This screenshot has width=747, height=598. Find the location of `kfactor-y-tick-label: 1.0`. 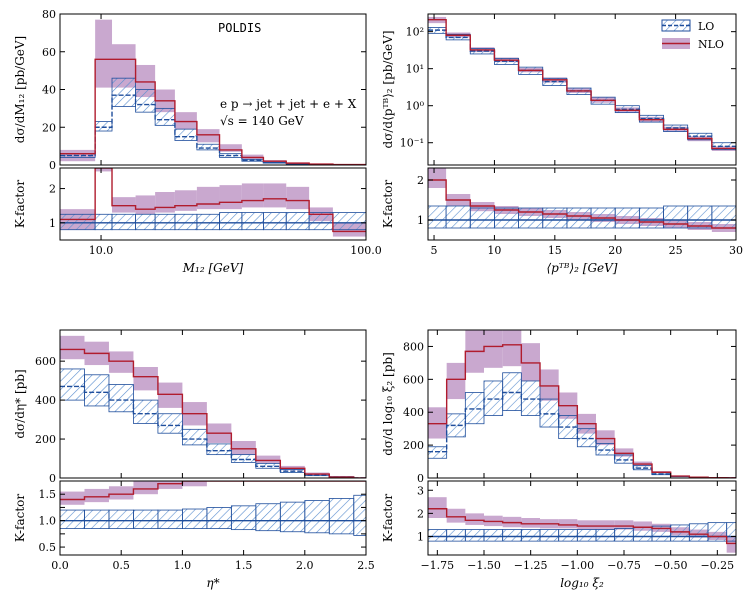

kfactor-y-tick-label: 1.0 is located at coordinates (48, 521).